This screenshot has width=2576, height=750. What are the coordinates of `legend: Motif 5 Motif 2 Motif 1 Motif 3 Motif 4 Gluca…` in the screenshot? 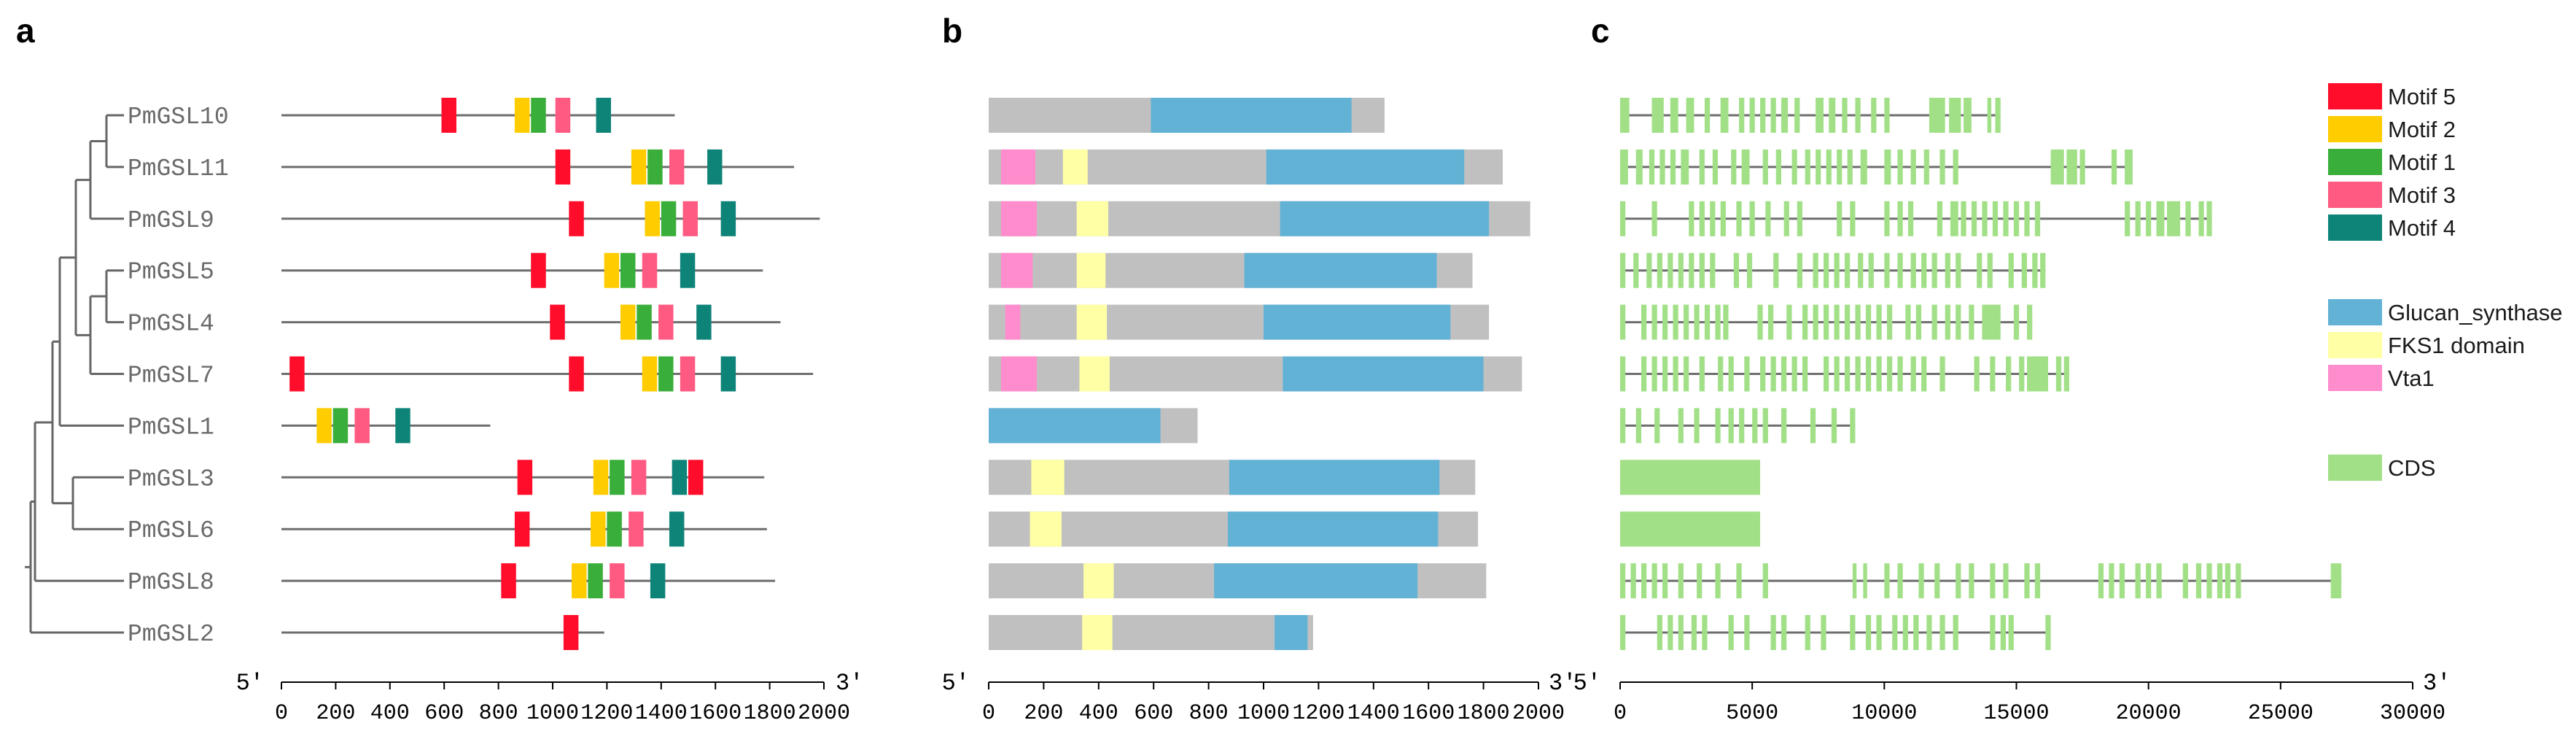 It's located at (2445, 282).